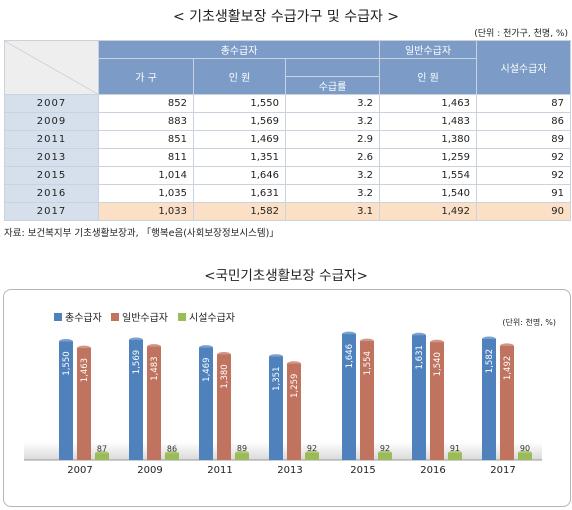 Image resolution: width=572 pixels, height=510 pixels. Describe the element at coordinates (242, 448) in the screenshot. I see `bar-data-label: 89` at that location.